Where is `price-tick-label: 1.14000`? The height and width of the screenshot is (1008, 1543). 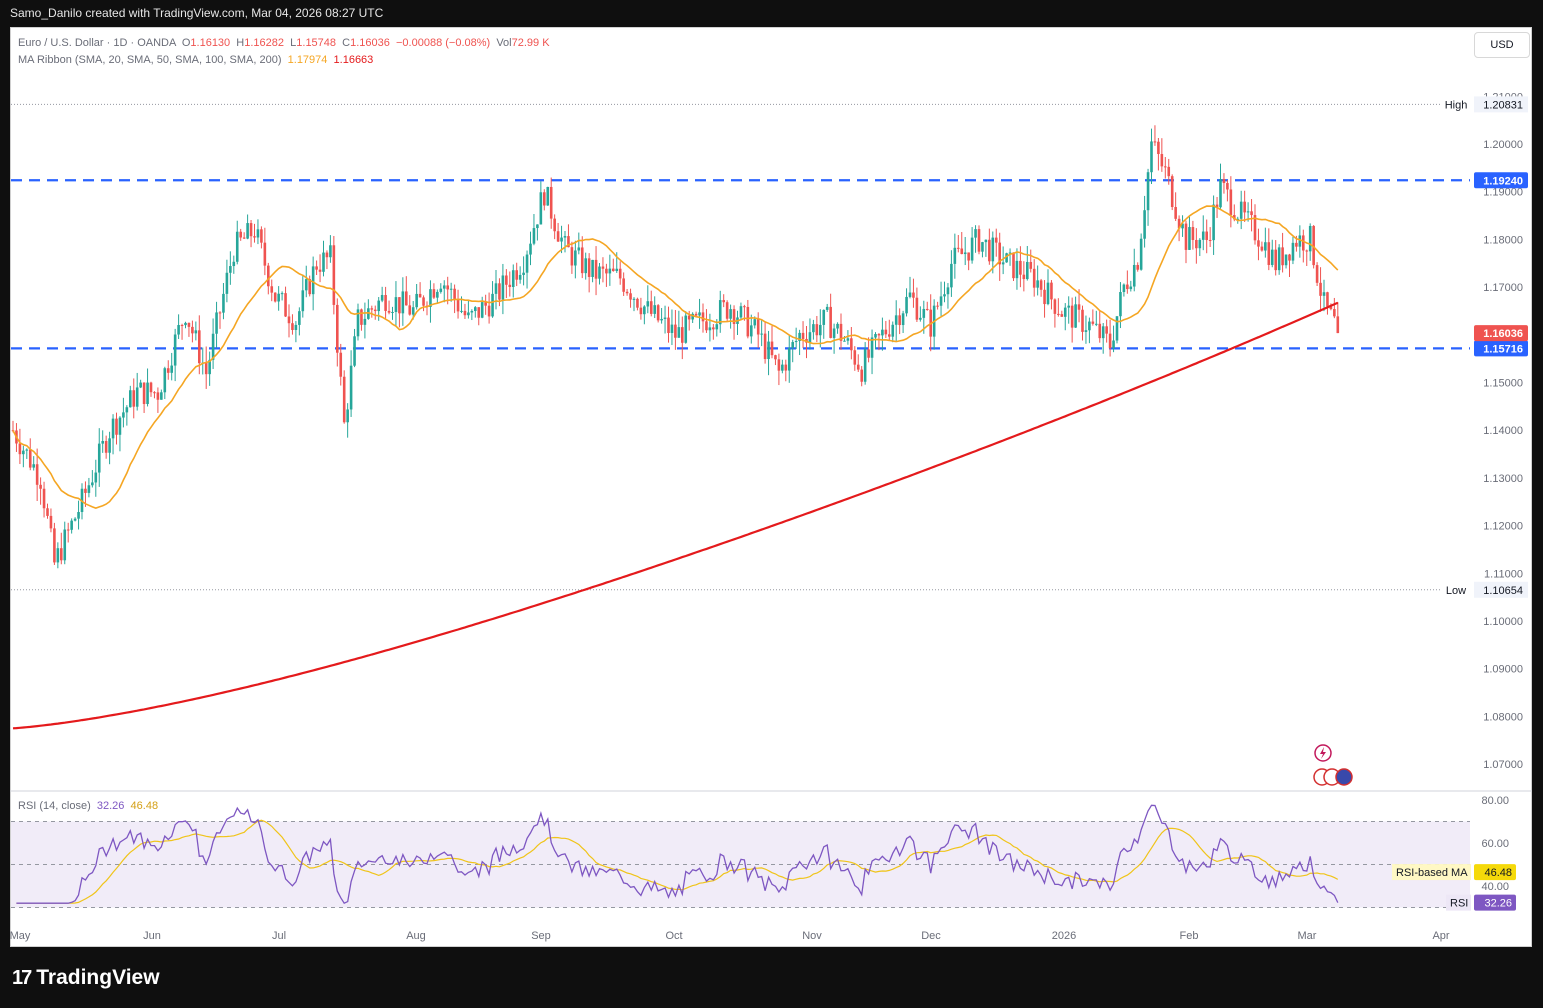
price-tick-label: 1.14000 is located at coordinates (1503, 431).